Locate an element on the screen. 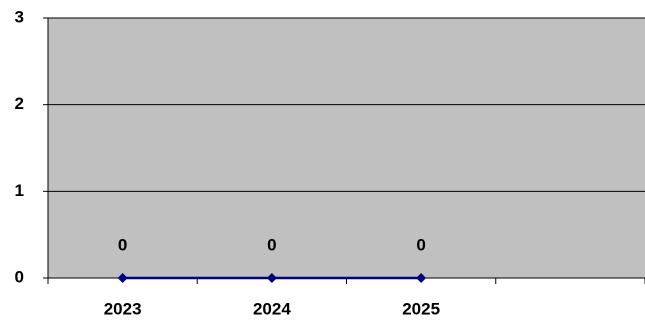 Image resolution: width=645 pixels, height=326 pixels. y-tick-label: 2 is located at coordinates (19, 103).